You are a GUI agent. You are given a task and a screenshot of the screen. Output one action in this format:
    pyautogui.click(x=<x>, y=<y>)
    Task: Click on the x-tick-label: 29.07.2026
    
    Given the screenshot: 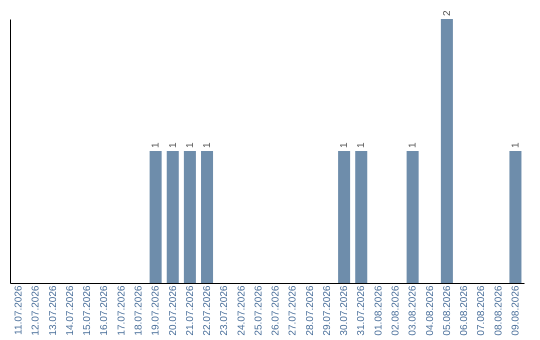 What is the action you would take?
    pyautogui.click(x=327, y=310)
    